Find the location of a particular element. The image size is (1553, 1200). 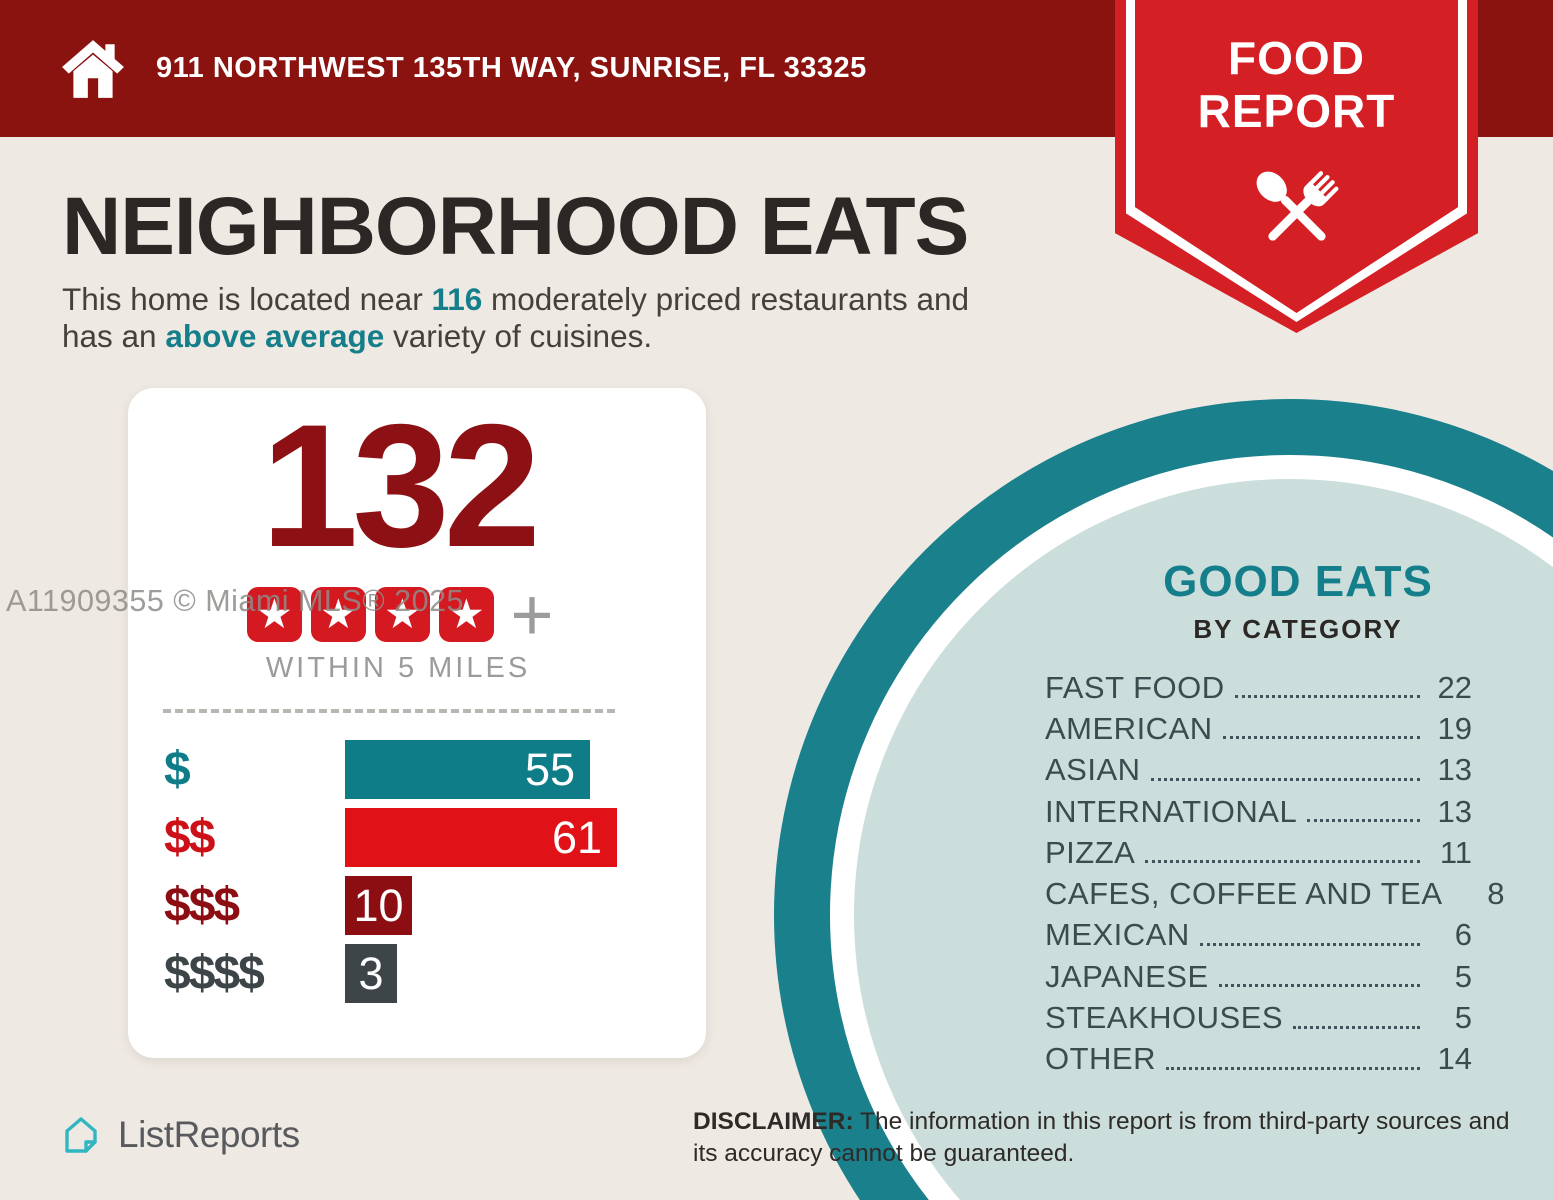

restaurant-total: 132 is located at coordinates (401, 486).